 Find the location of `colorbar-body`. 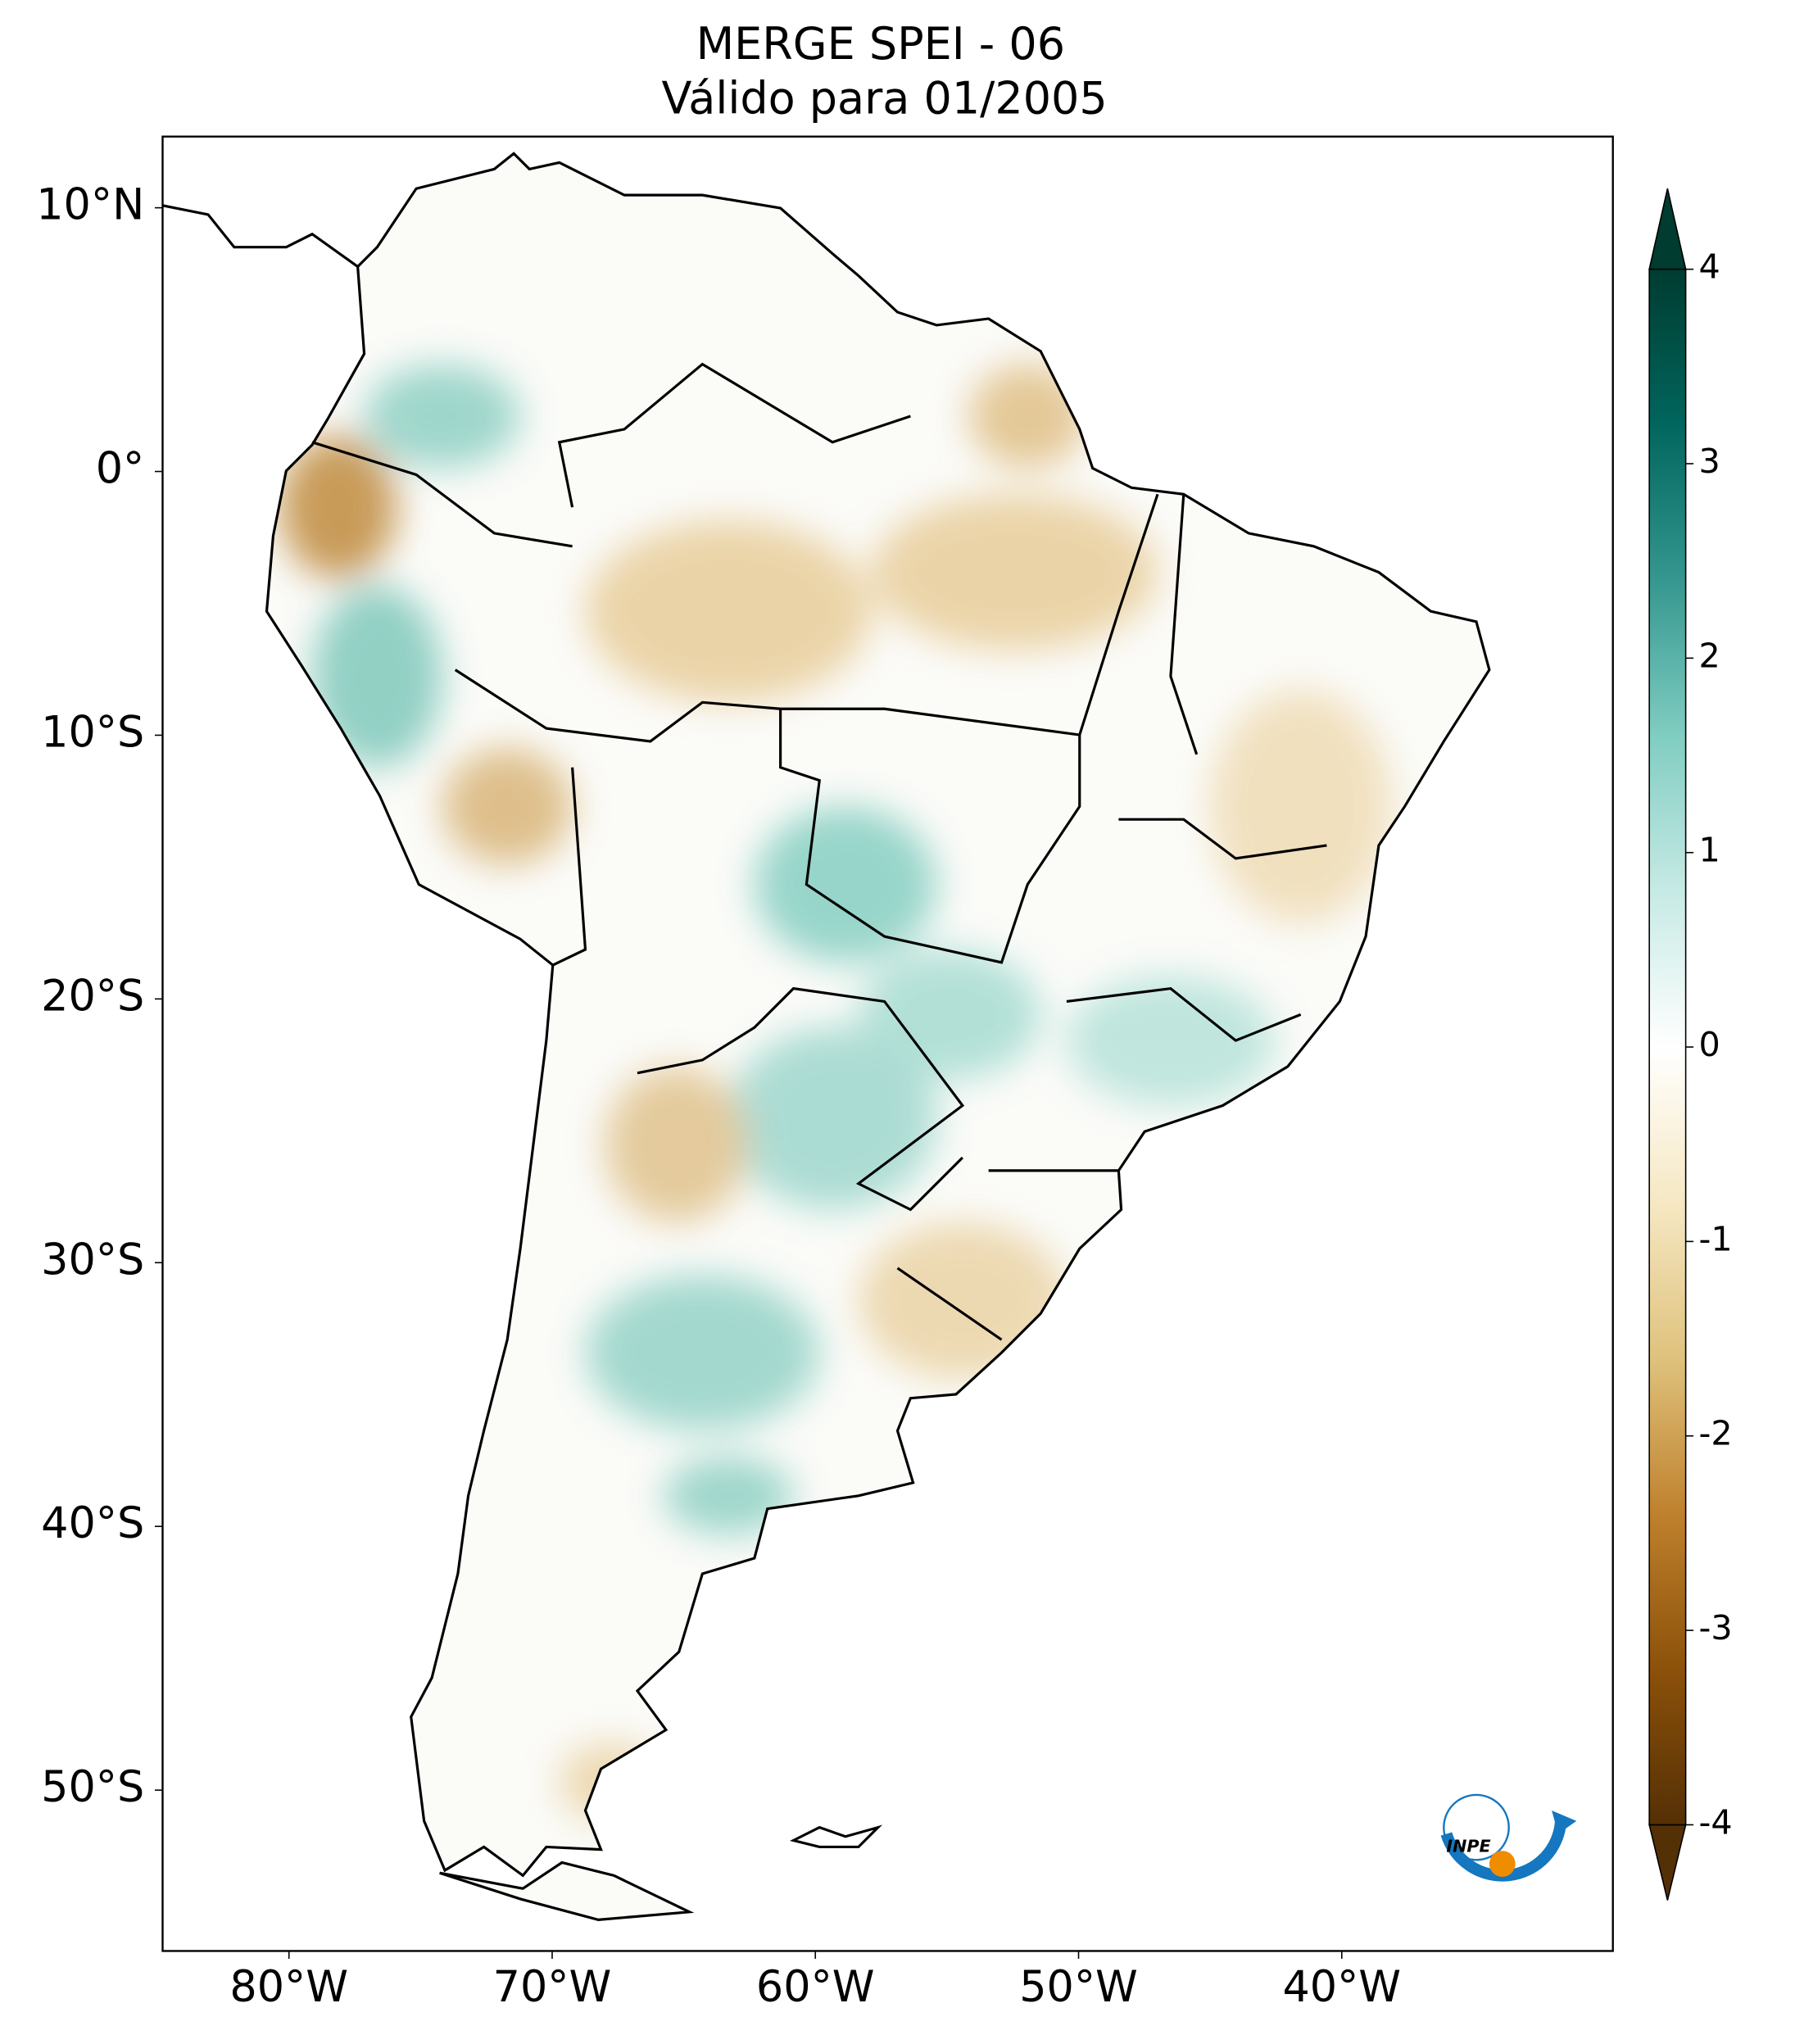

colorbar-body is located at coordinates (1667, 1047).